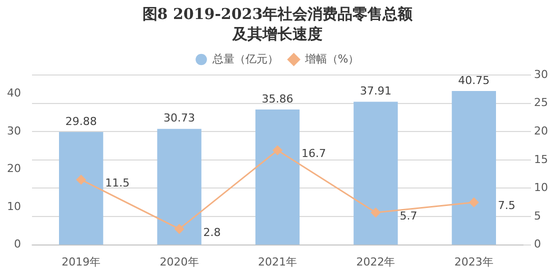 The image size is (555, 276). What do you see at coordinates (81, 261) in the screenshot?
I see `x-tick-label: 2019年` at bounding box center [81, 261].